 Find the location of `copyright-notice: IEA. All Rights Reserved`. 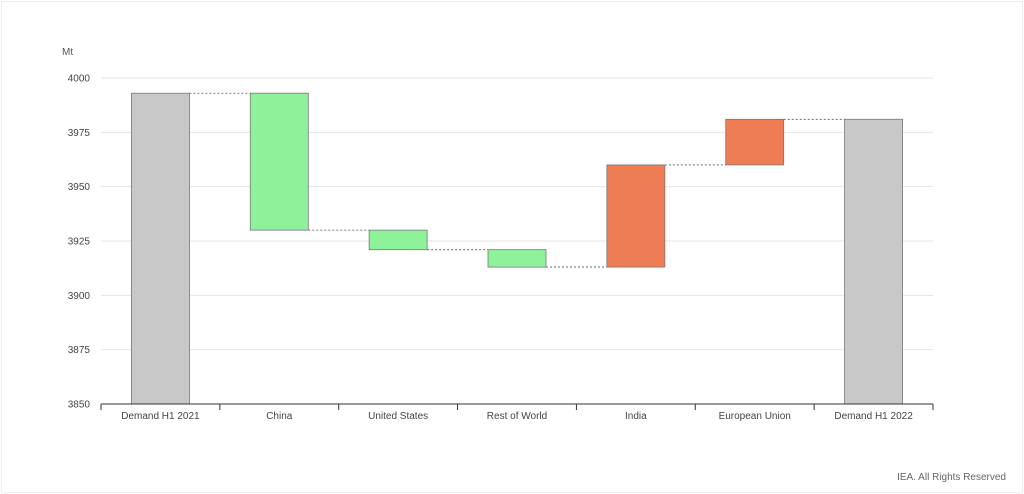

copyright-notice: IEA. All Rights Reserved is located at coordinates (951, 477).